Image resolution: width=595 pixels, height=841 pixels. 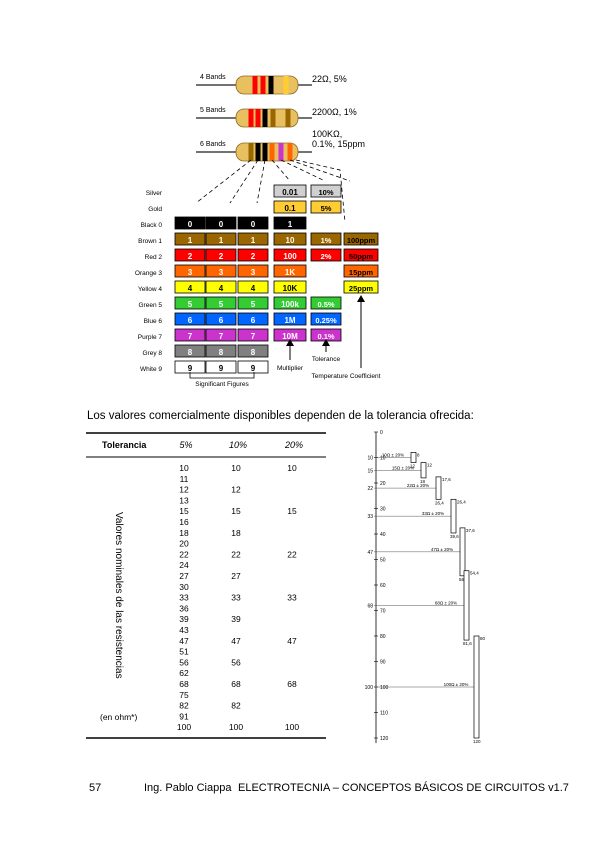 What do you see at coordinates (370, 459) in the screenshot?
I see `scale-nominal-label: 10` at bounding box center [370, 459].